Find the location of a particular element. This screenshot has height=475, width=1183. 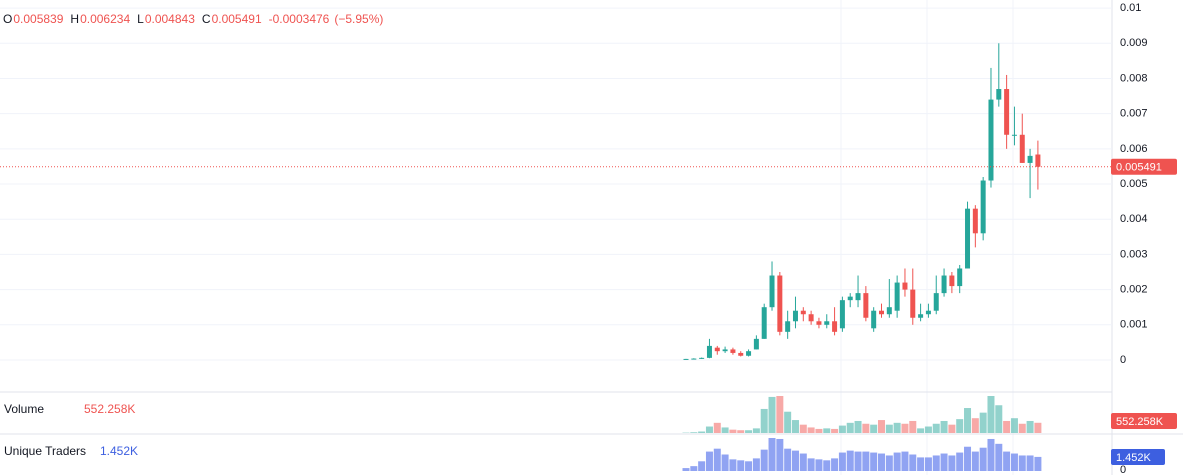

legend-text: (−5.95%) is located at coordinates (358, 19).